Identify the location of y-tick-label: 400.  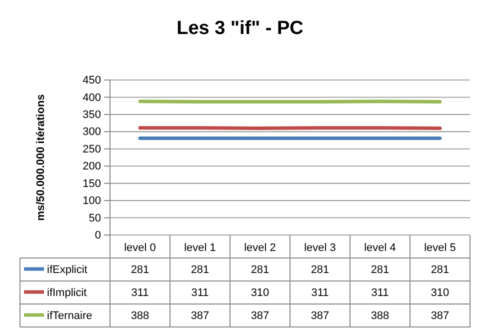
(91, 98).